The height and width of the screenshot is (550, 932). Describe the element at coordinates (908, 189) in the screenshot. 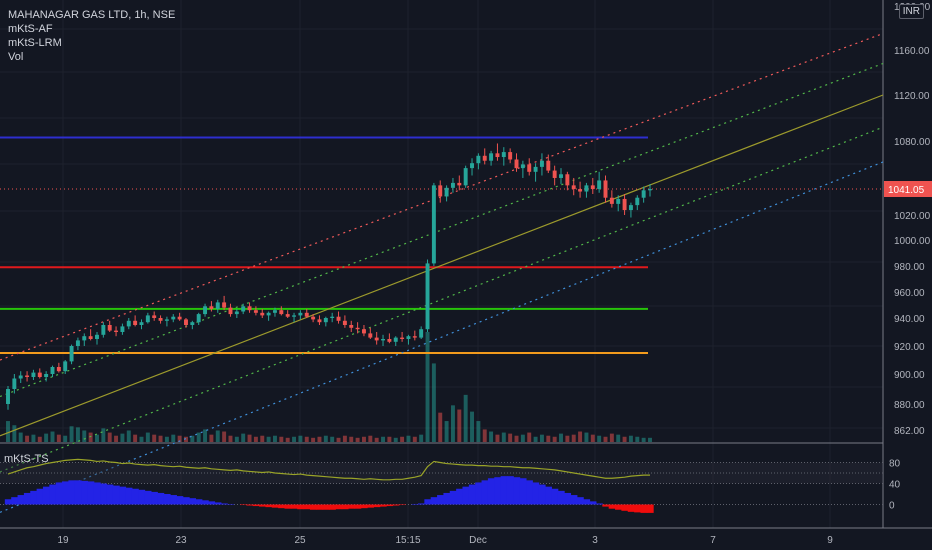

I see `last-price-tag` at that location.